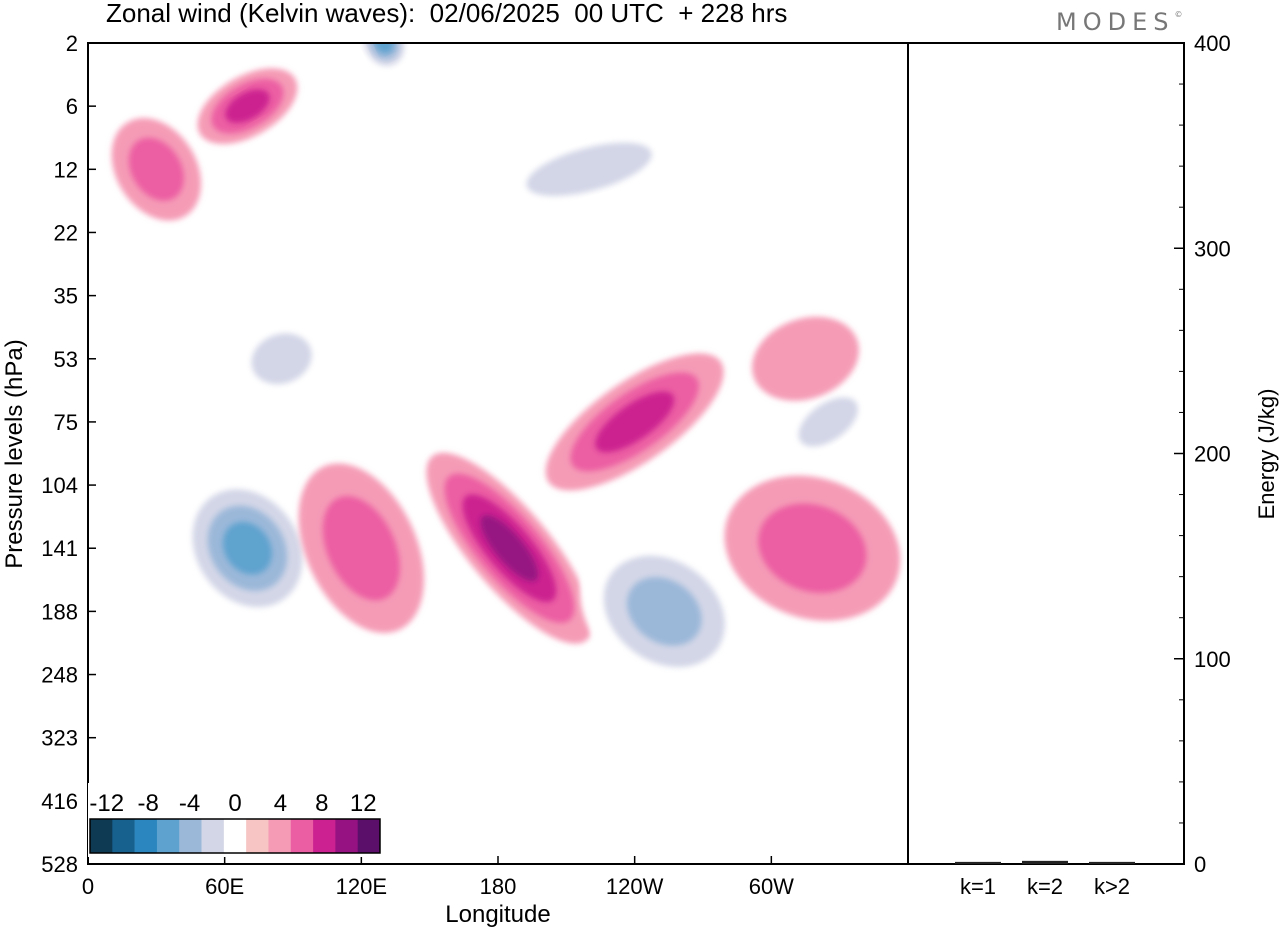 The image size is (1280, 930). I want to click on x-tick-label: 60E, so click(224, 886).